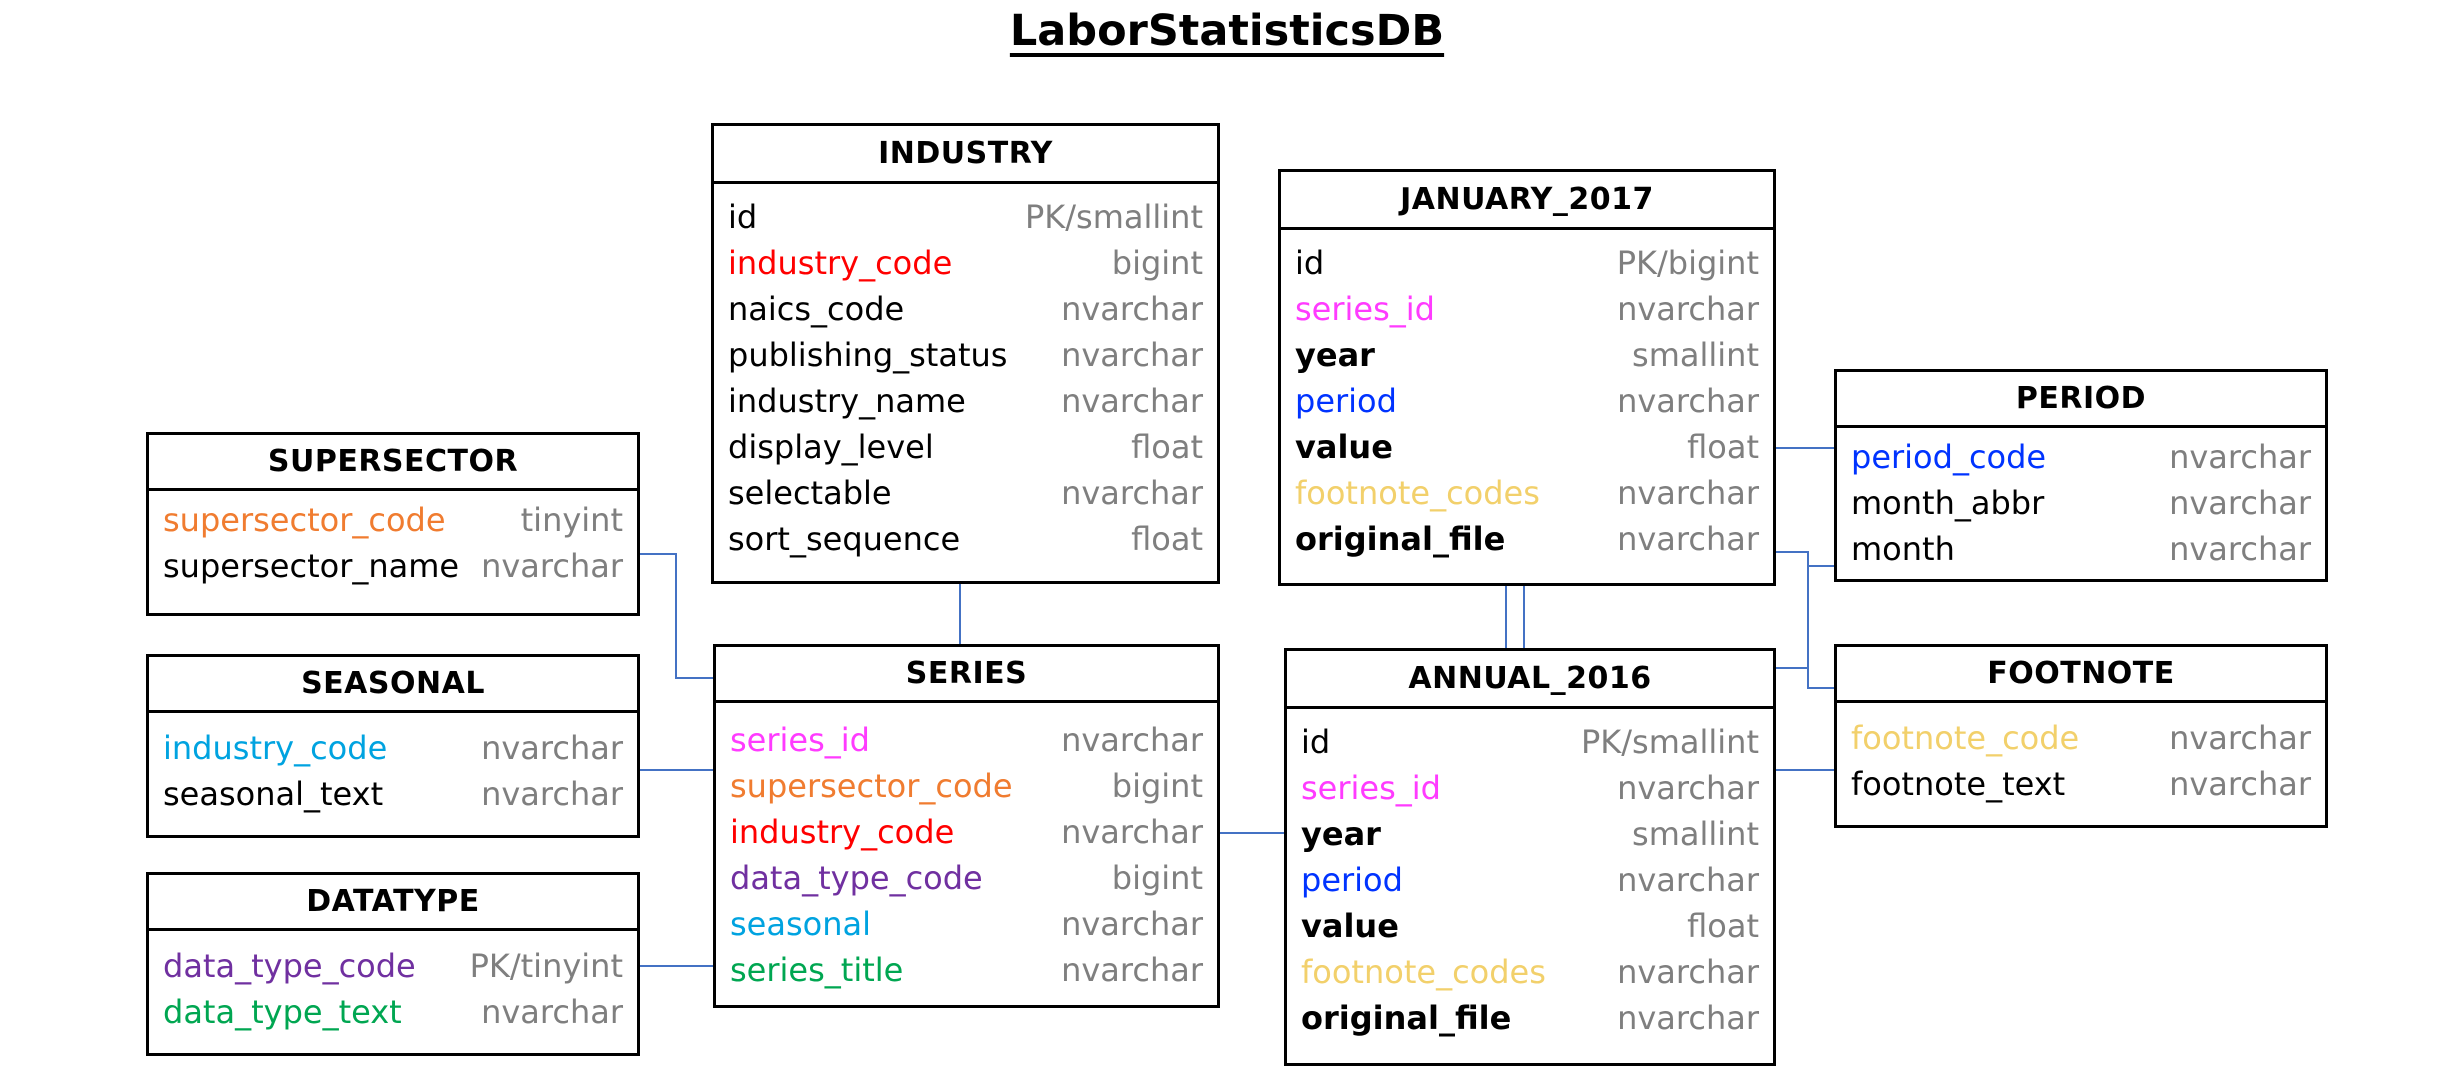  What do you see at coordinates (966, 970) in the screenshot?
I see `field-row: series_title nvarchar` at bounding box center [966, 970].